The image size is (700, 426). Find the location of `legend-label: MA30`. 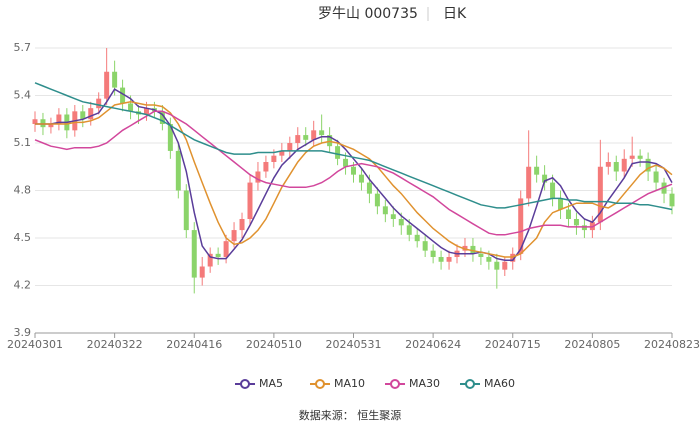

legend-label: MA30 is located at coordinates (424, 383).